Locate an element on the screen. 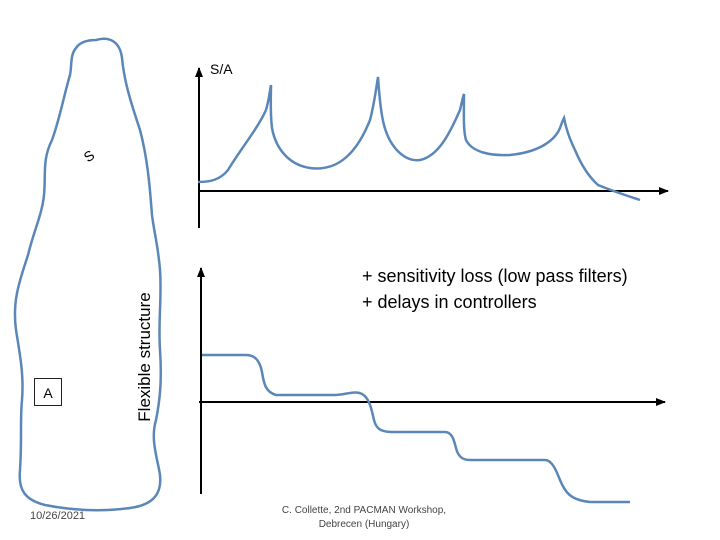  note-controller-delays: + delays in controllers is located at coordinates (449, 302).